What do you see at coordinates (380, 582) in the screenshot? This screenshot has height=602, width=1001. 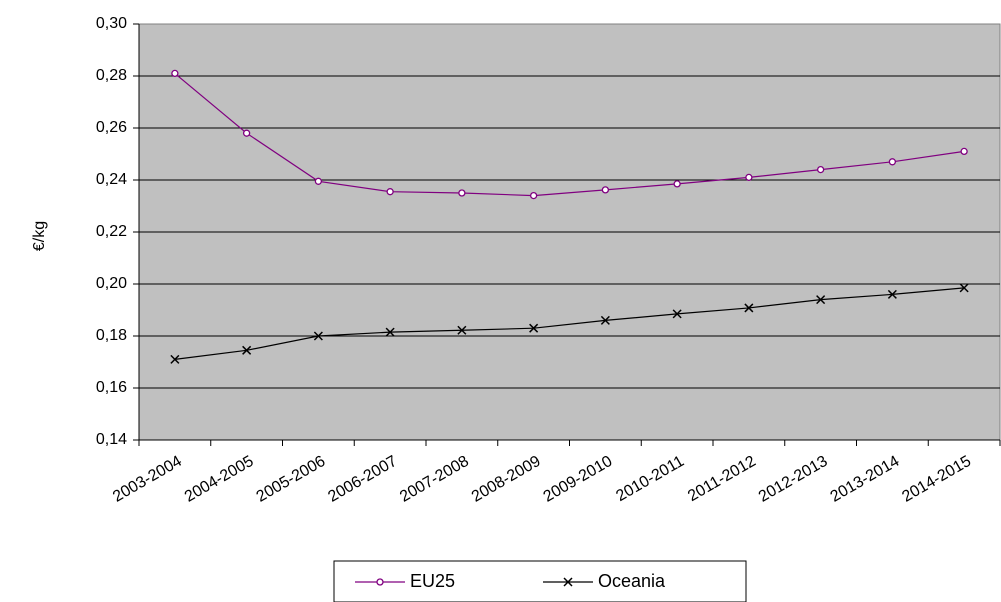 I see `legend-marker-eu25` at bounding box center [380, 582].